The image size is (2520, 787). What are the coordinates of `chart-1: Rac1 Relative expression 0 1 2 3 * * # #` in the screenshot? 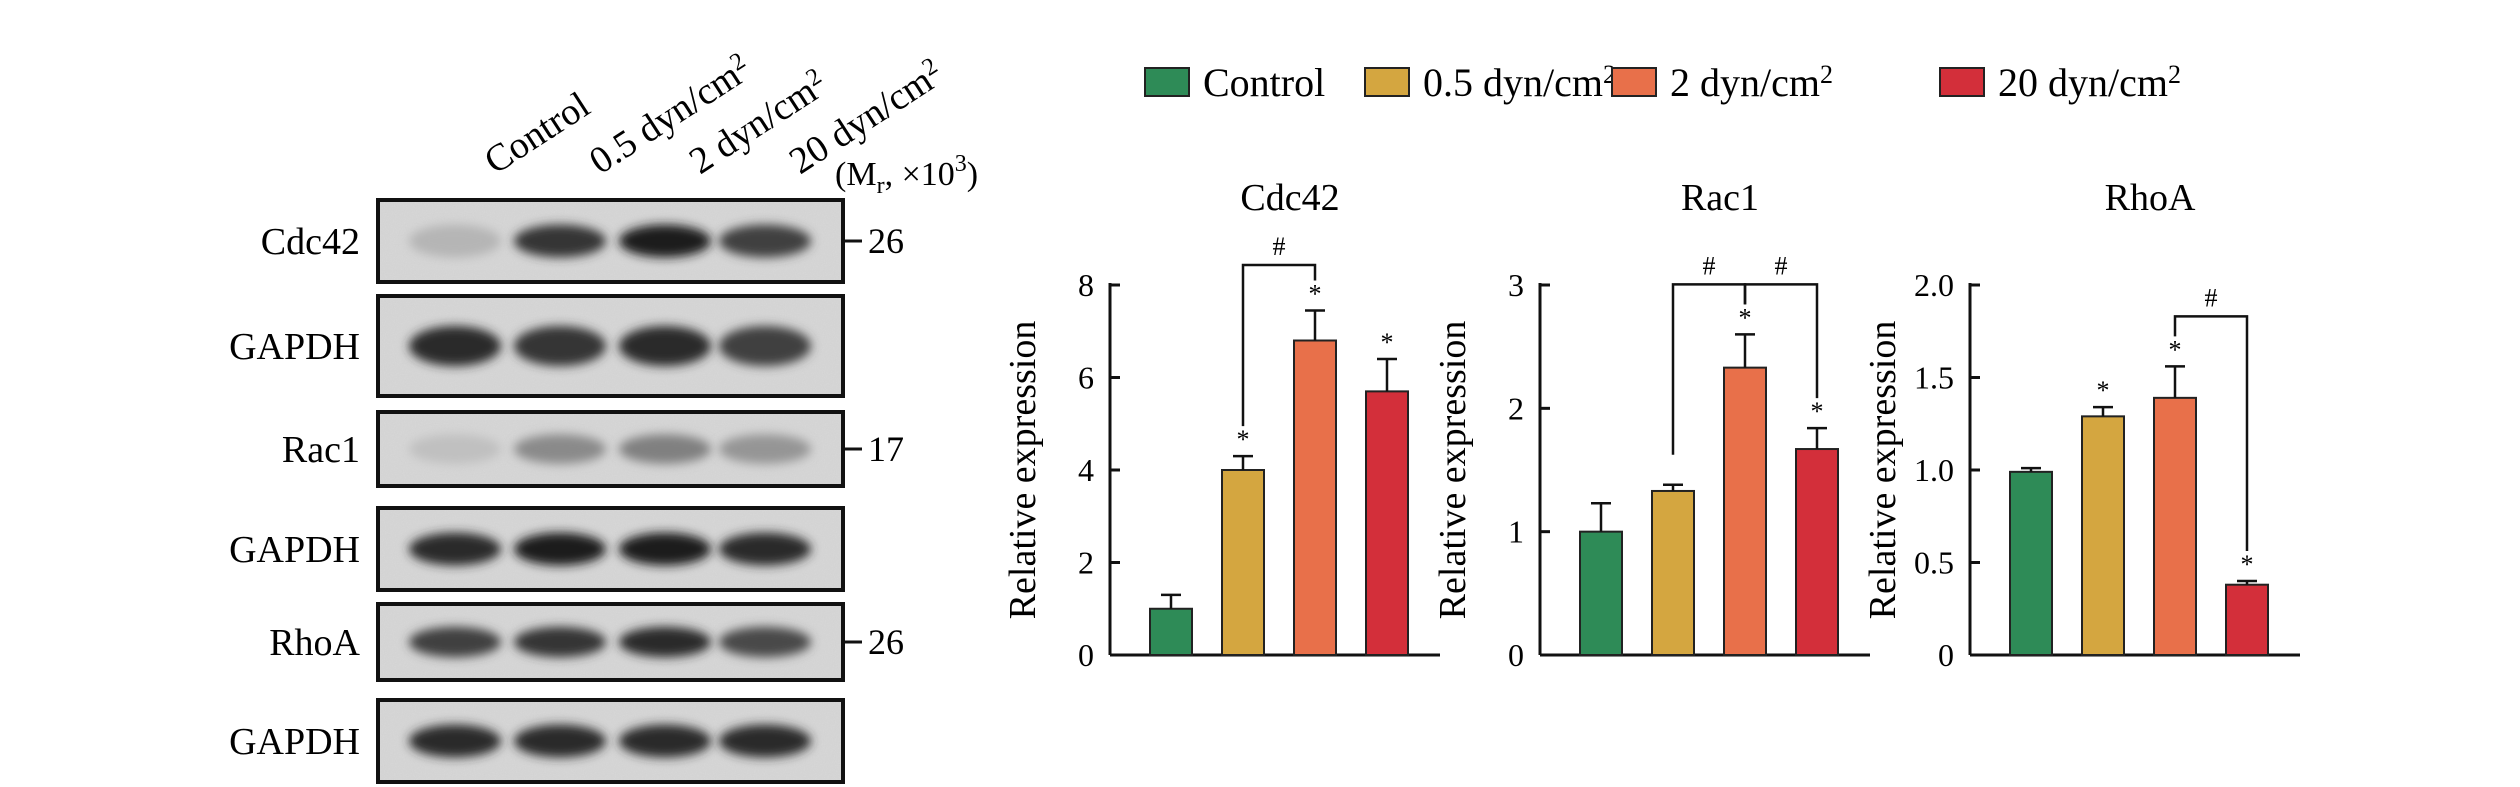 It's located at (1651, 425).